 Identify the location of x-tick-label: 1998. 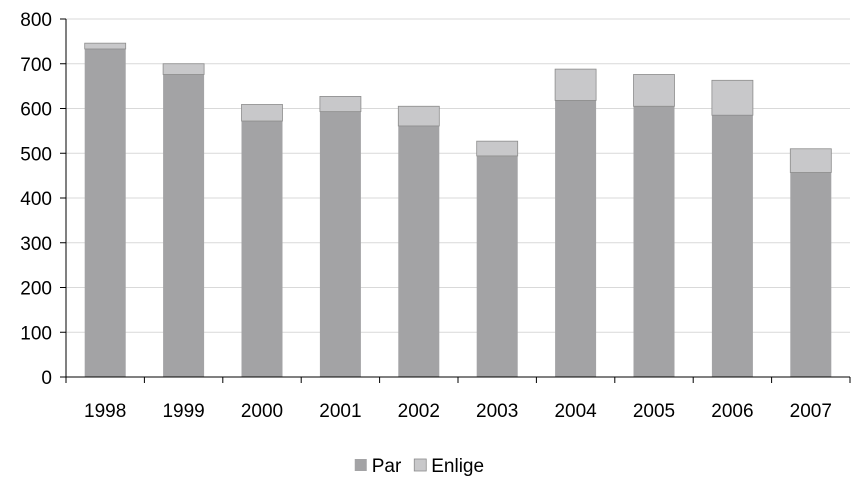
(105, 411).